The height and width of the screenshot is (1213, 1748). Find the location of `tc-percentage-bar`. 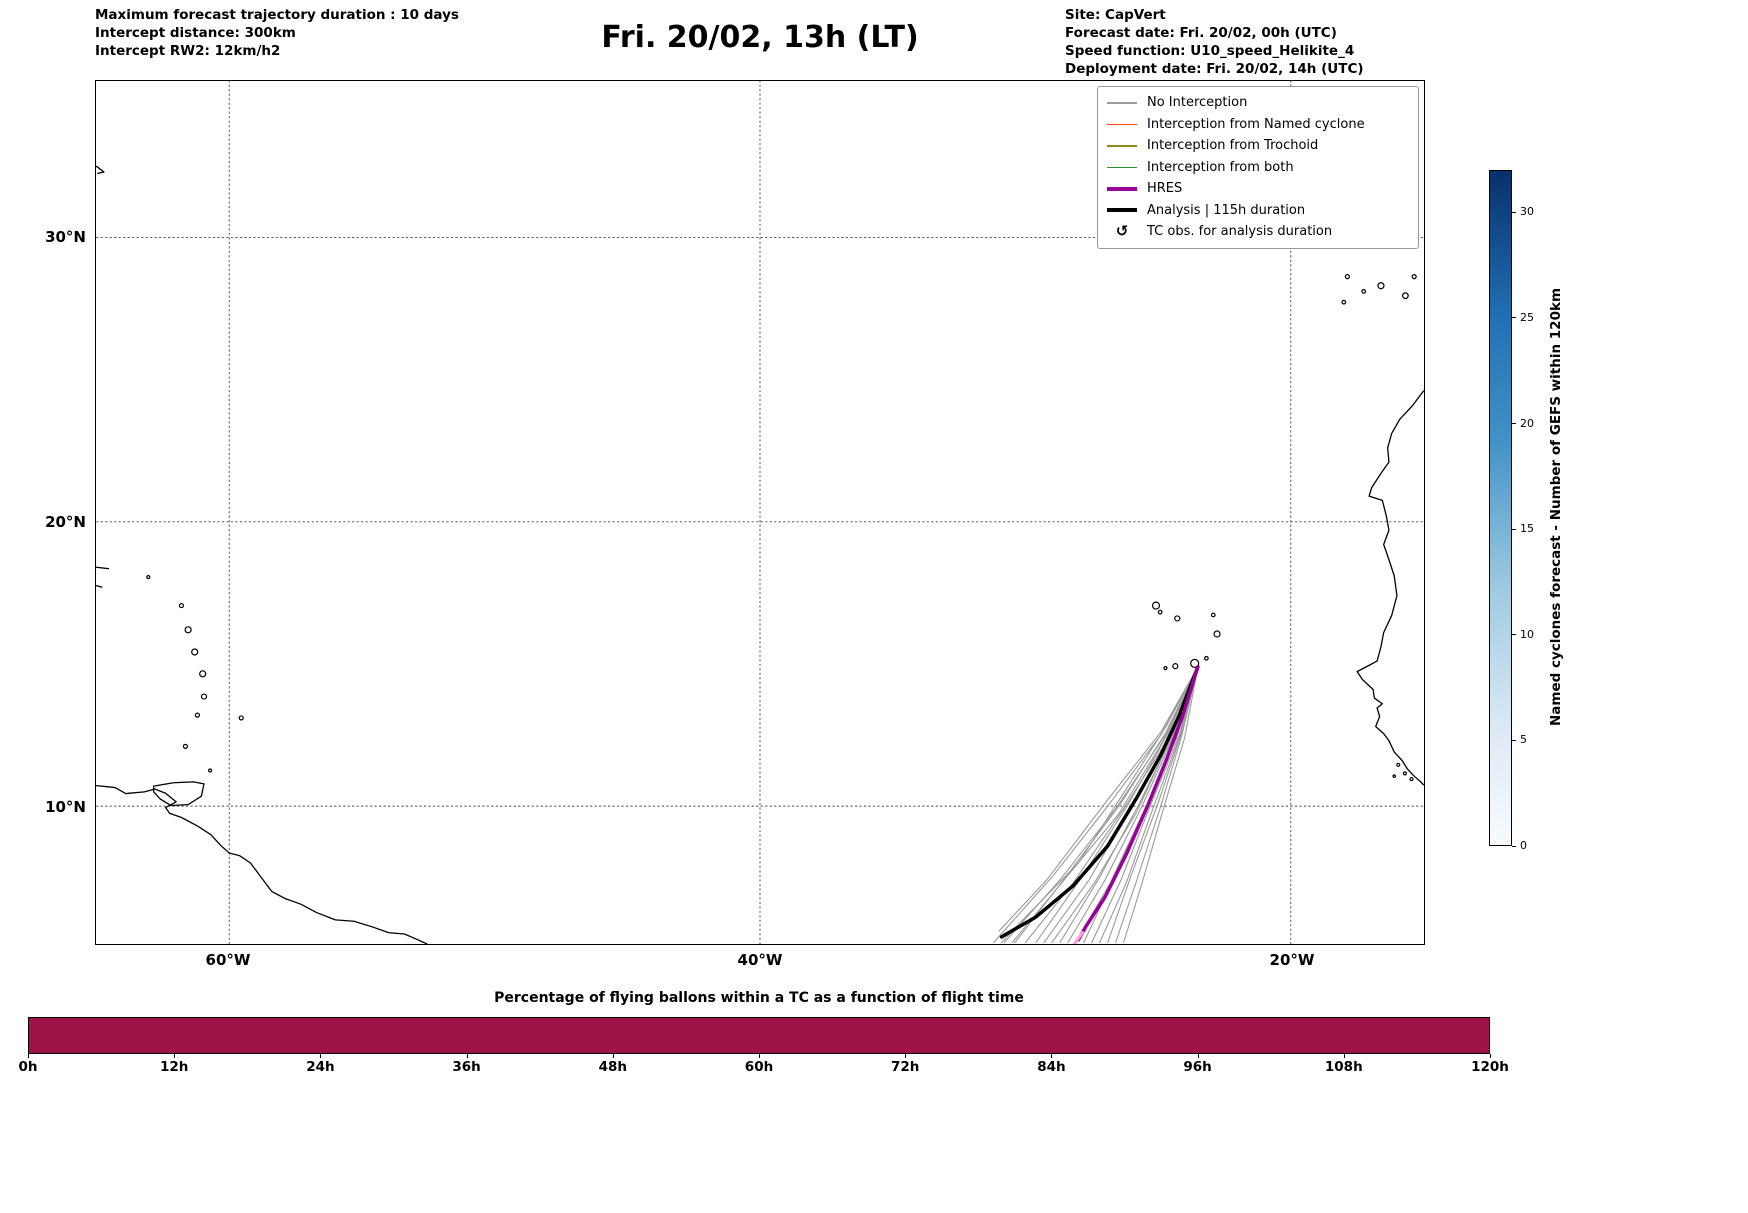

tc-percentage-bar is located at coordinates (759, 1035).